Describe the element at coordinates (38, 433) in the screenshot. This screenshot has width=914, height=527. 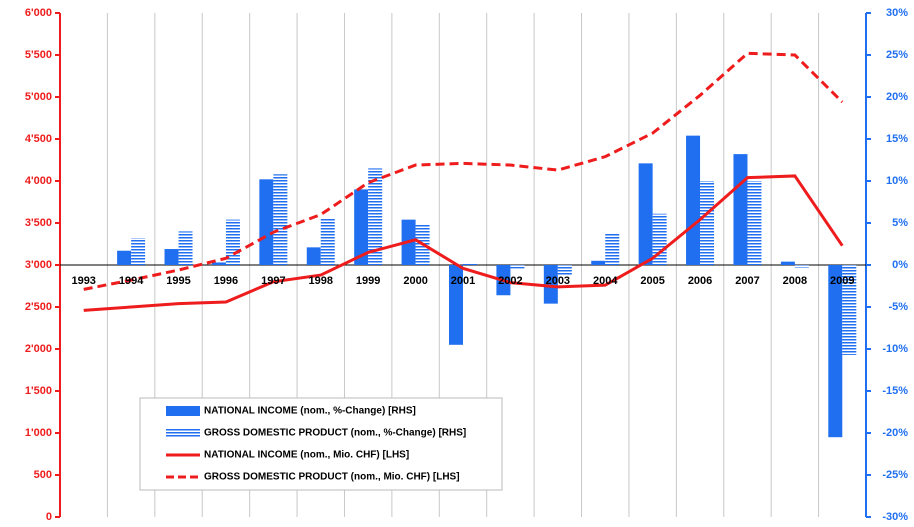
I see `y-tick-label: 1'000` at that location.